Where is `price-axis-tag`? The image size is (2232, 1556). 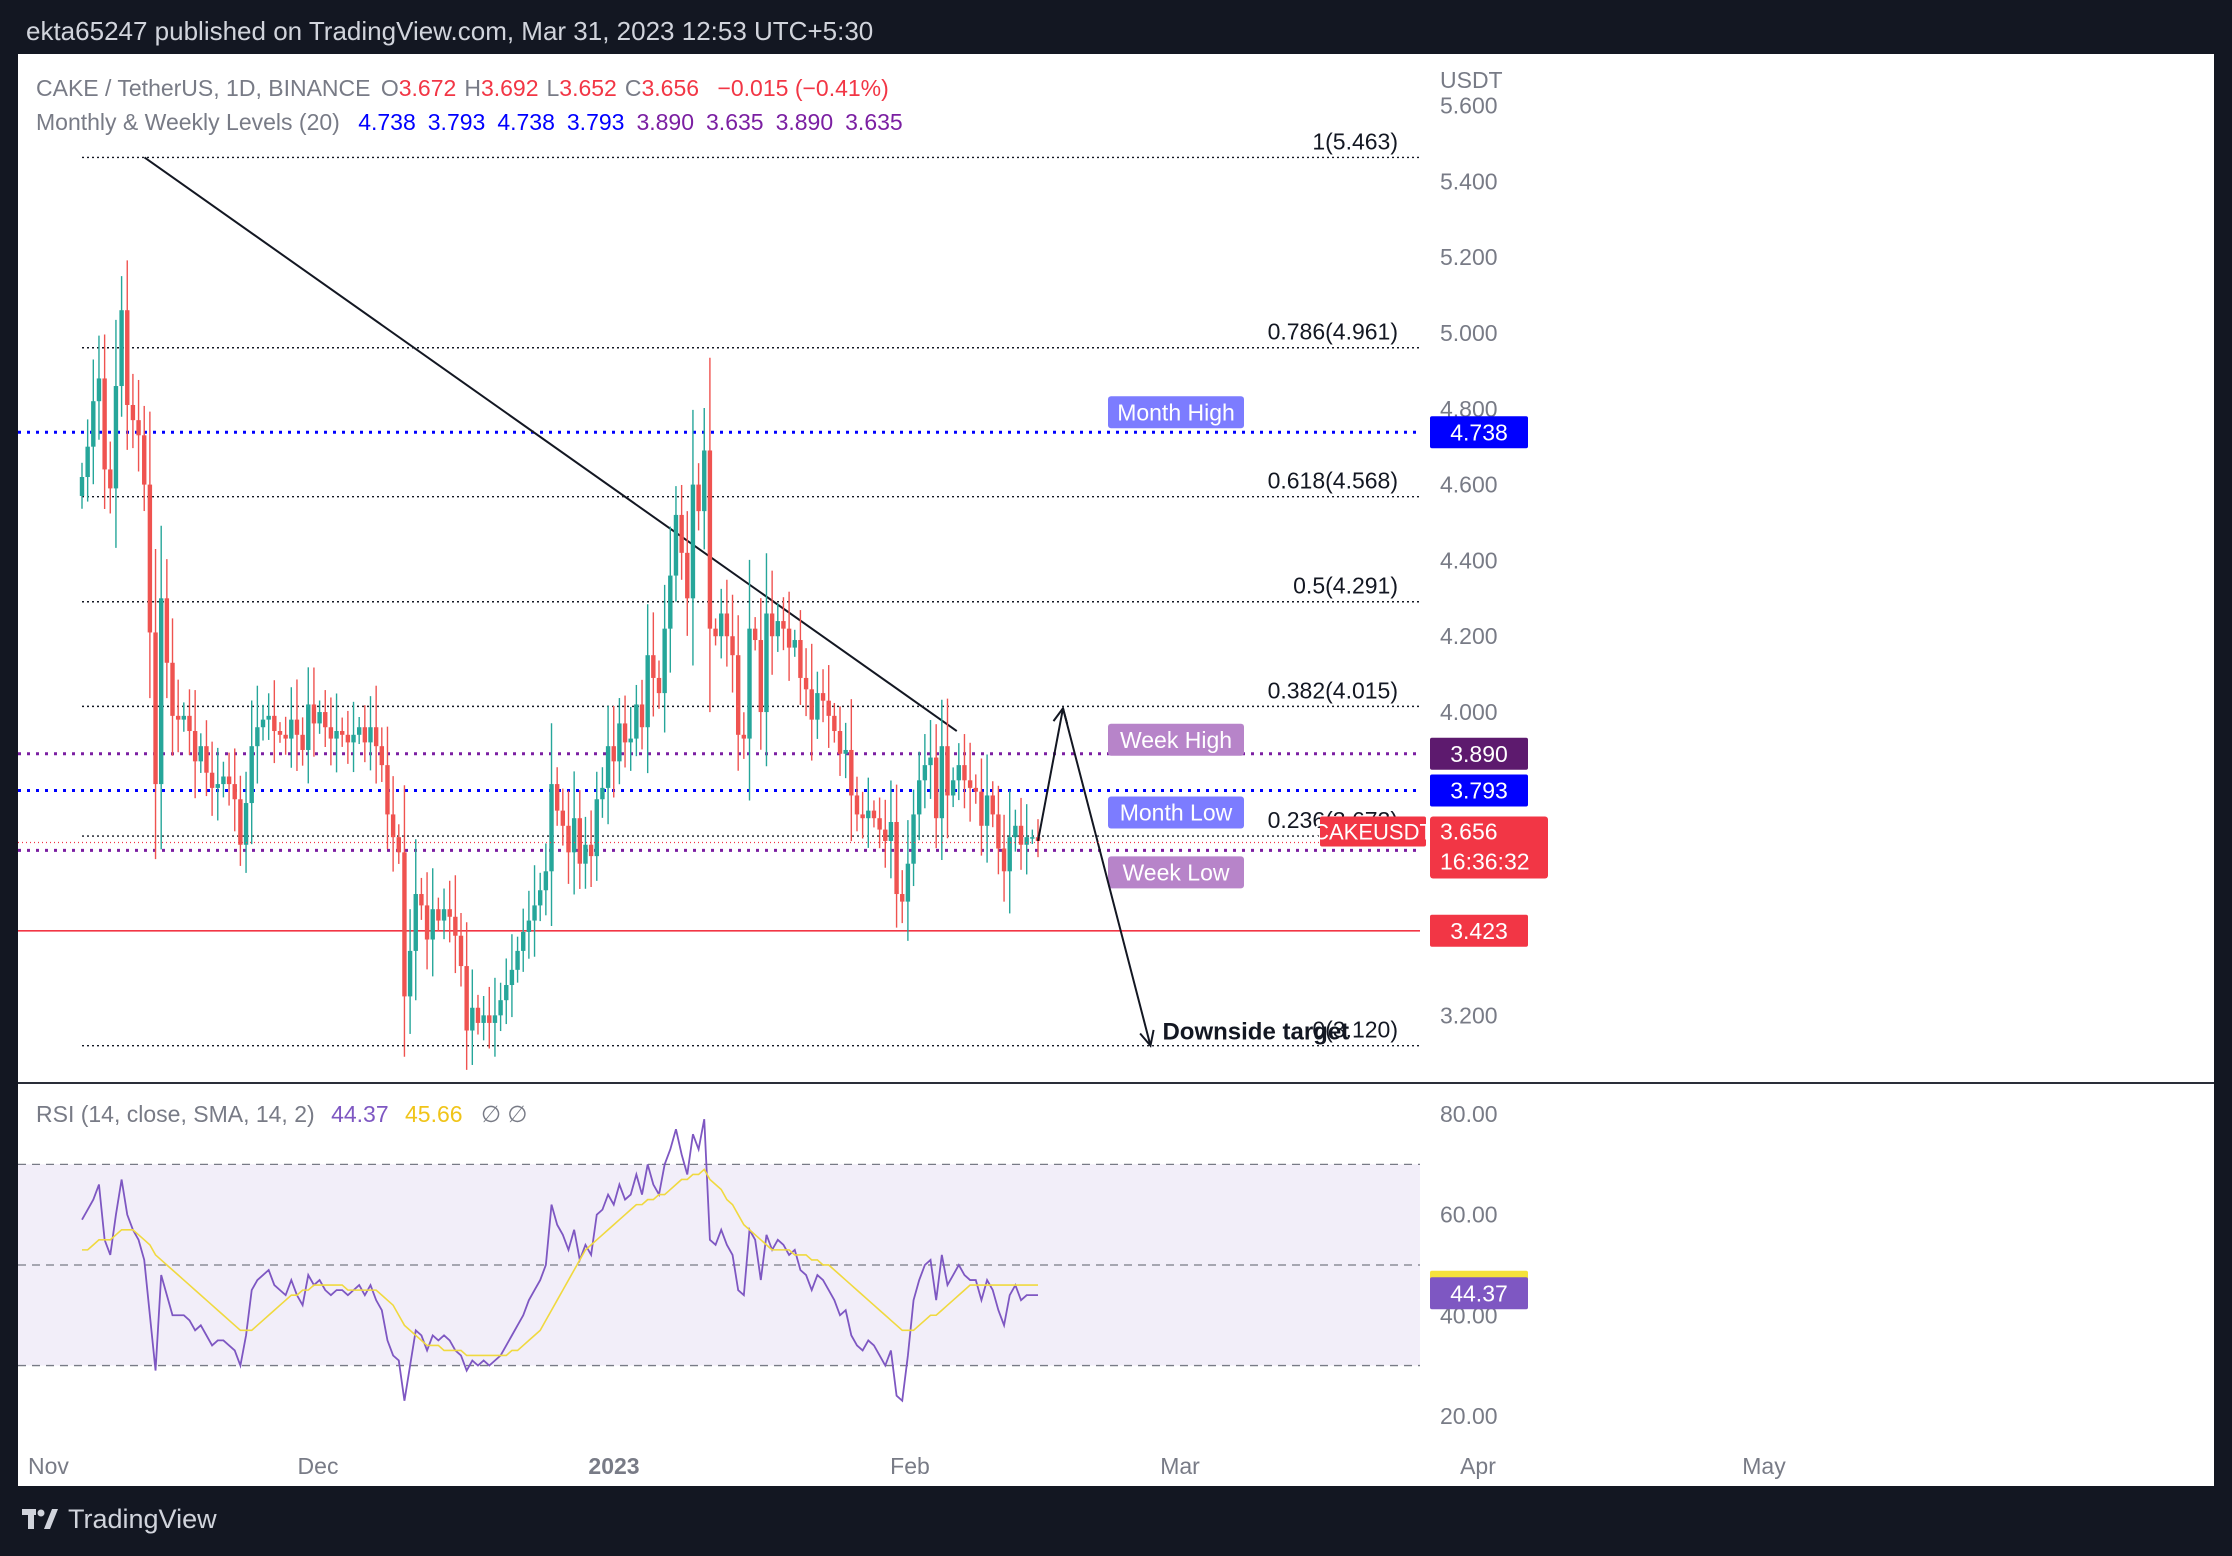
price-axis-tag is located at coordinates (1479, 753).